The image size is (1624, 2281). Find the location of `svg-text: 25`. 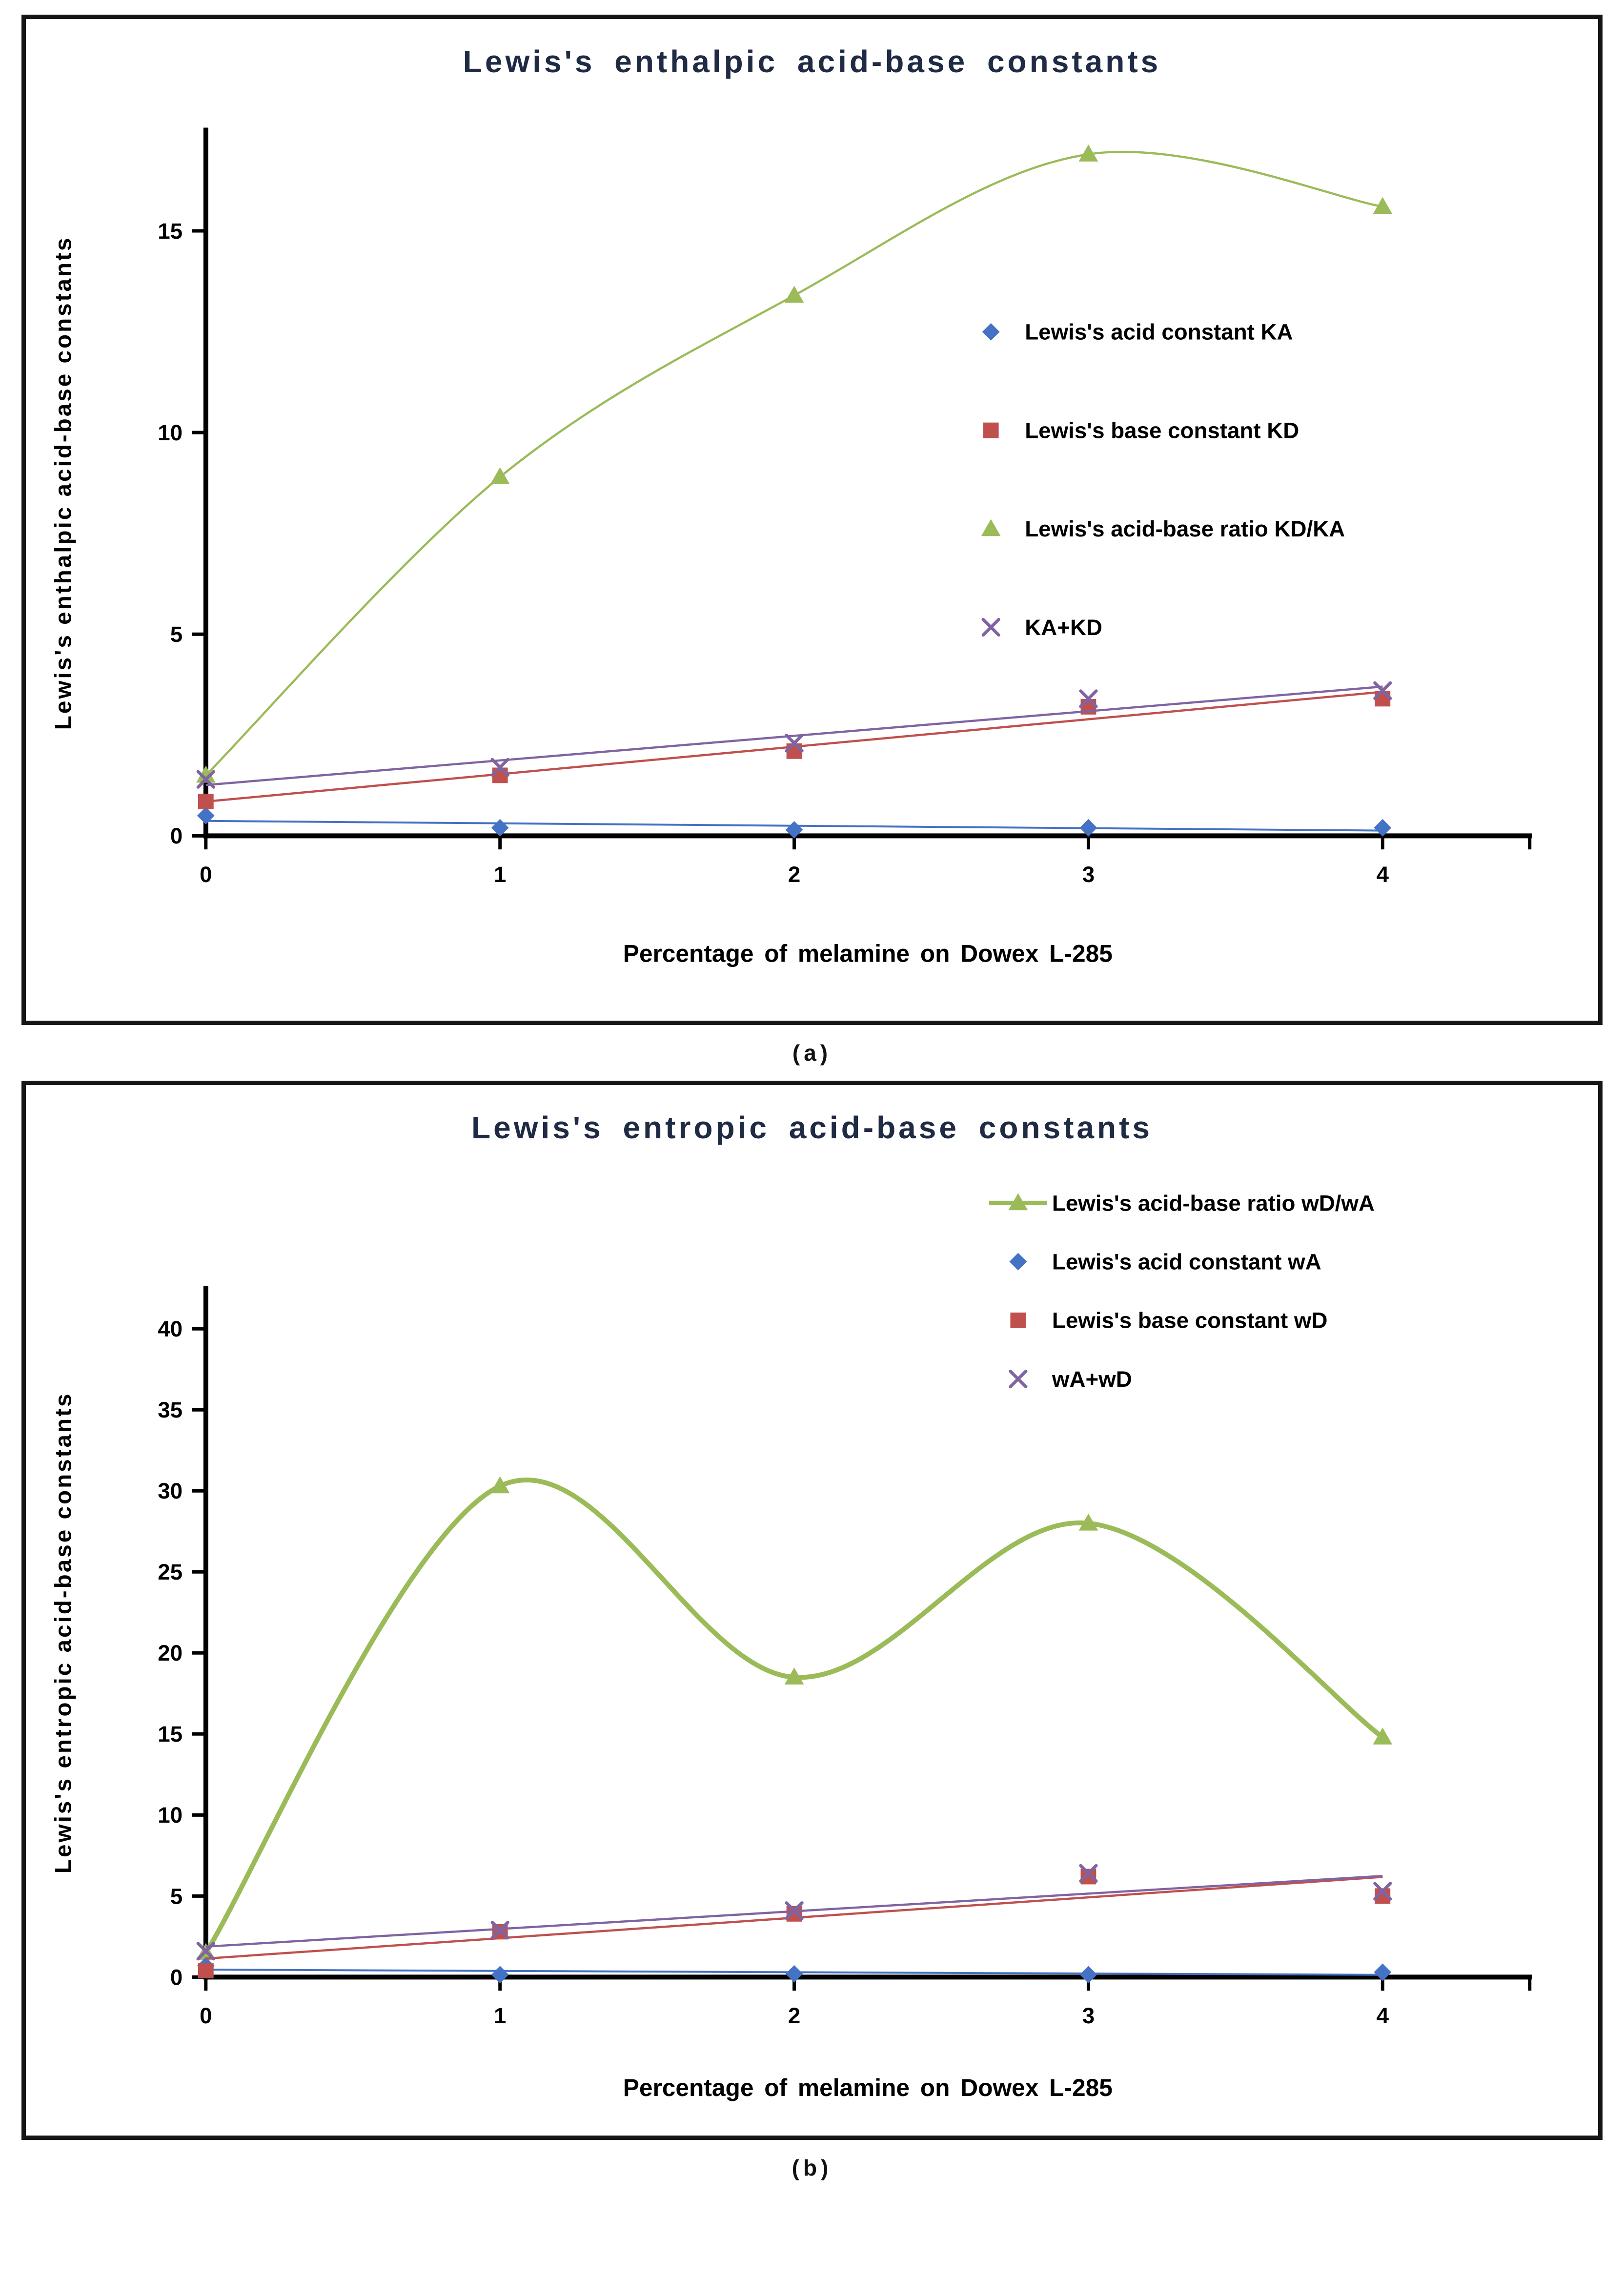

svg-text: 25 is located at coordinates (170, 1572).